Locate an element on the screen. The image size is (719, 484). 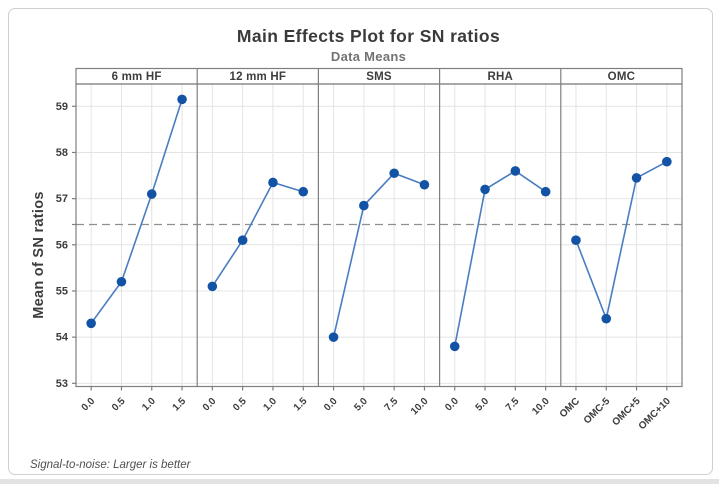
panel-header-label: OMC is located at coordinates (621, 77).